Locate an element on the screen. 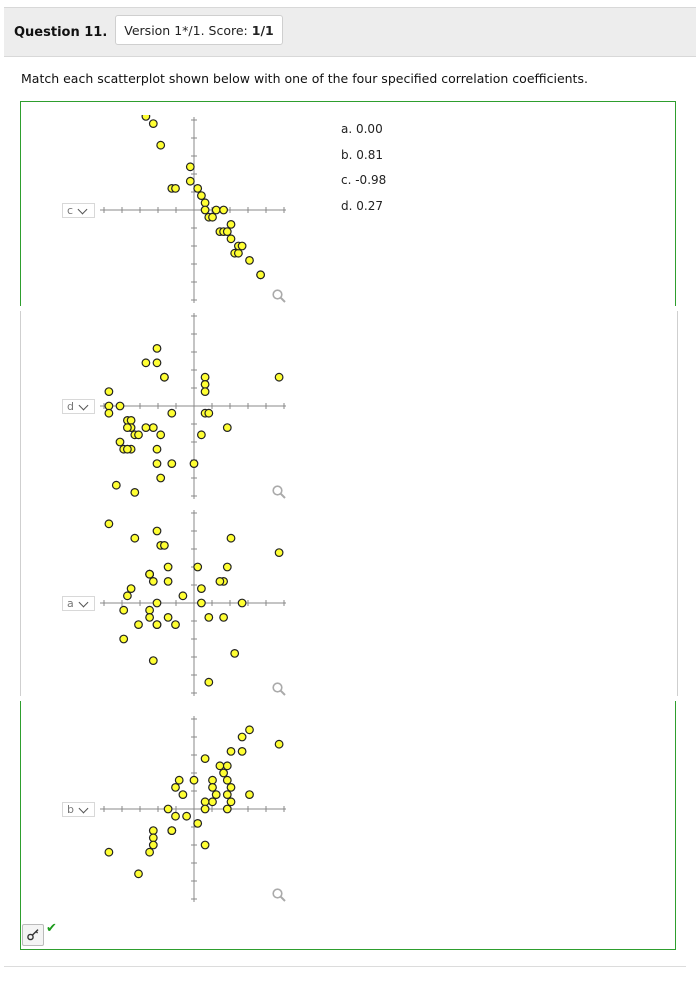  score-value: 1/1 is located at coordinates (262, 30).